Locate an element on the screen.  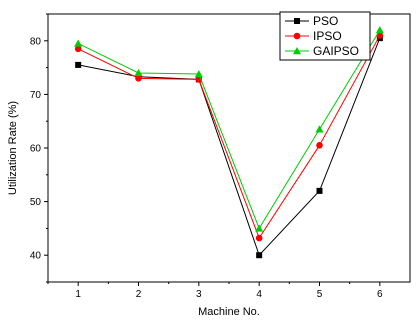
legend-item-ipso: IPSO is located at coordinates (313, 36).